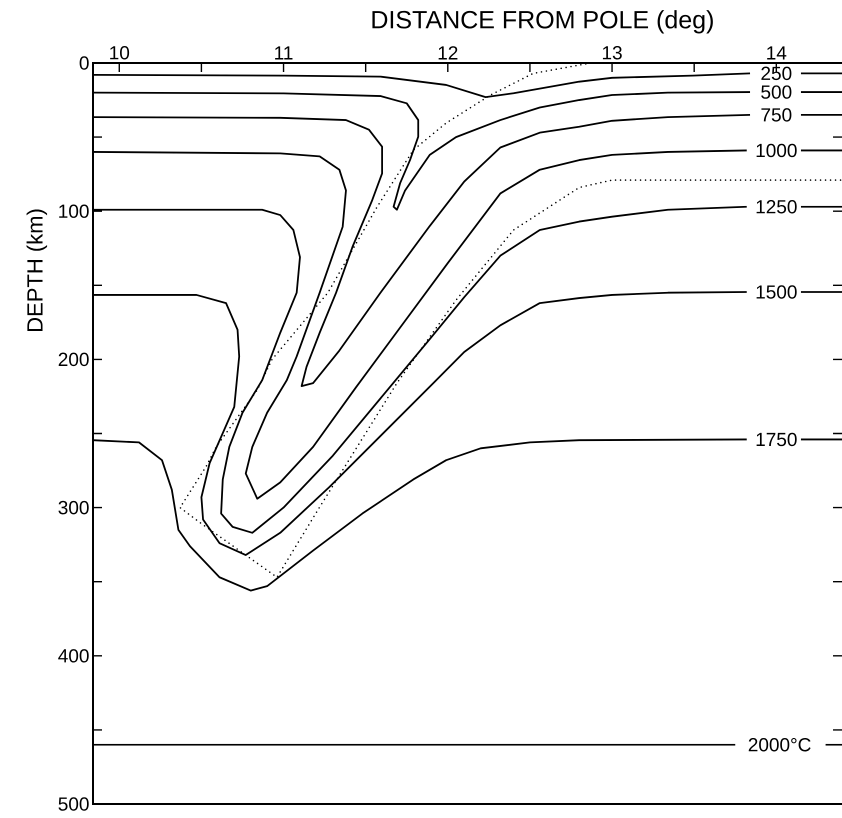 The height and width of the screenshot is (818, 842). Describe the element at coordinates (73, 656) in the screenshot. I see `y-tick-label: 400` at that location.